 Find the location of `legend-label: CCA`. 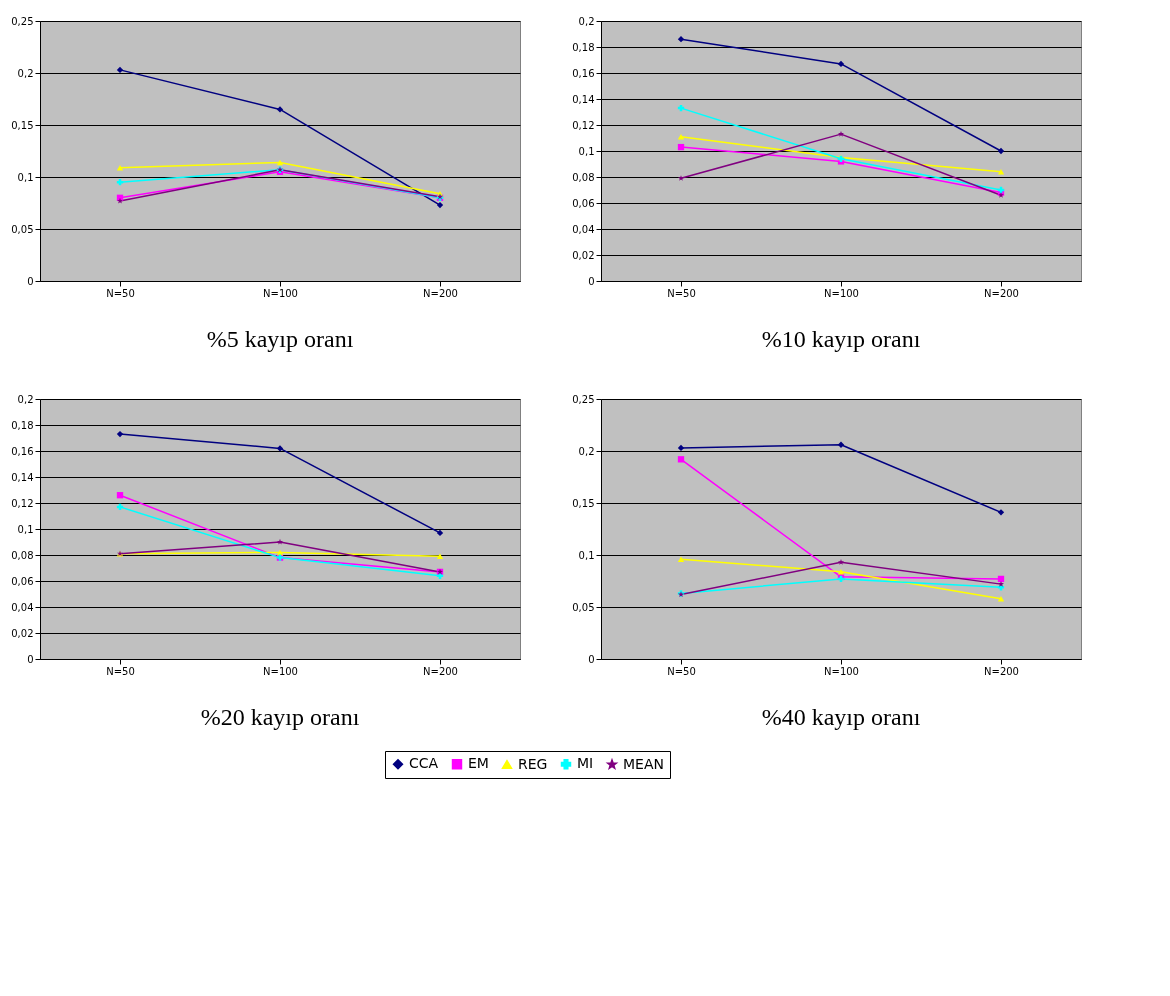

legend-label: CCA is located at coordinates (424, 763).